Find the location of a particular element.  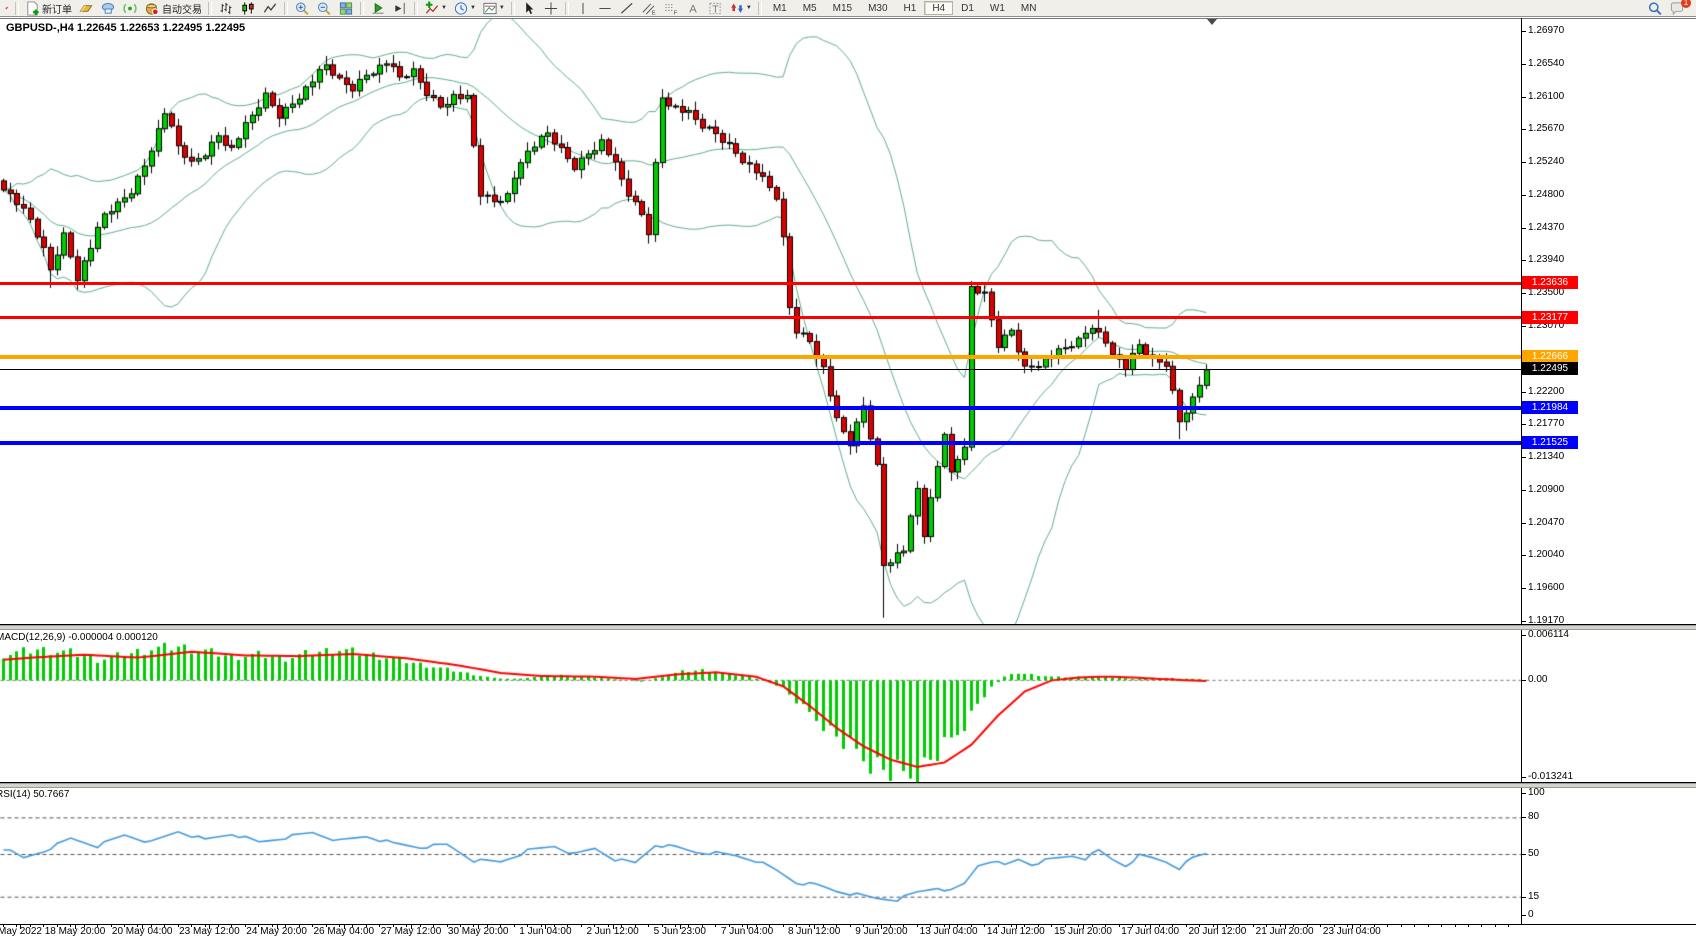

line-chart-button is located at coordinates (270, 8).